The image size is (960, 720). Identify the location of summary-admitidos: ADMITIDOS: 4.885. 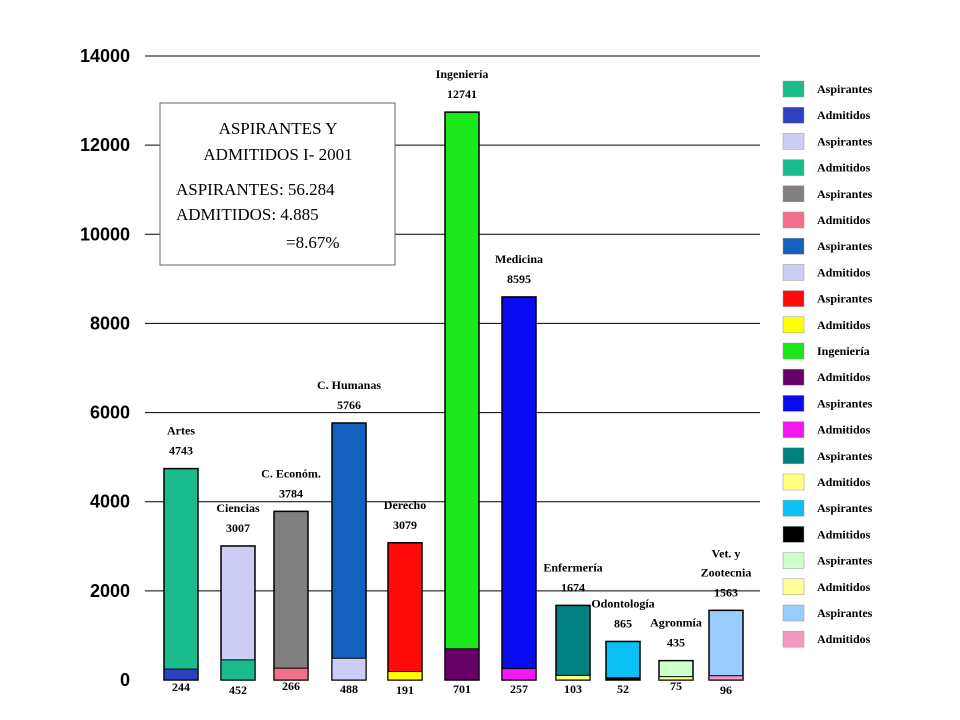
(247, 214).